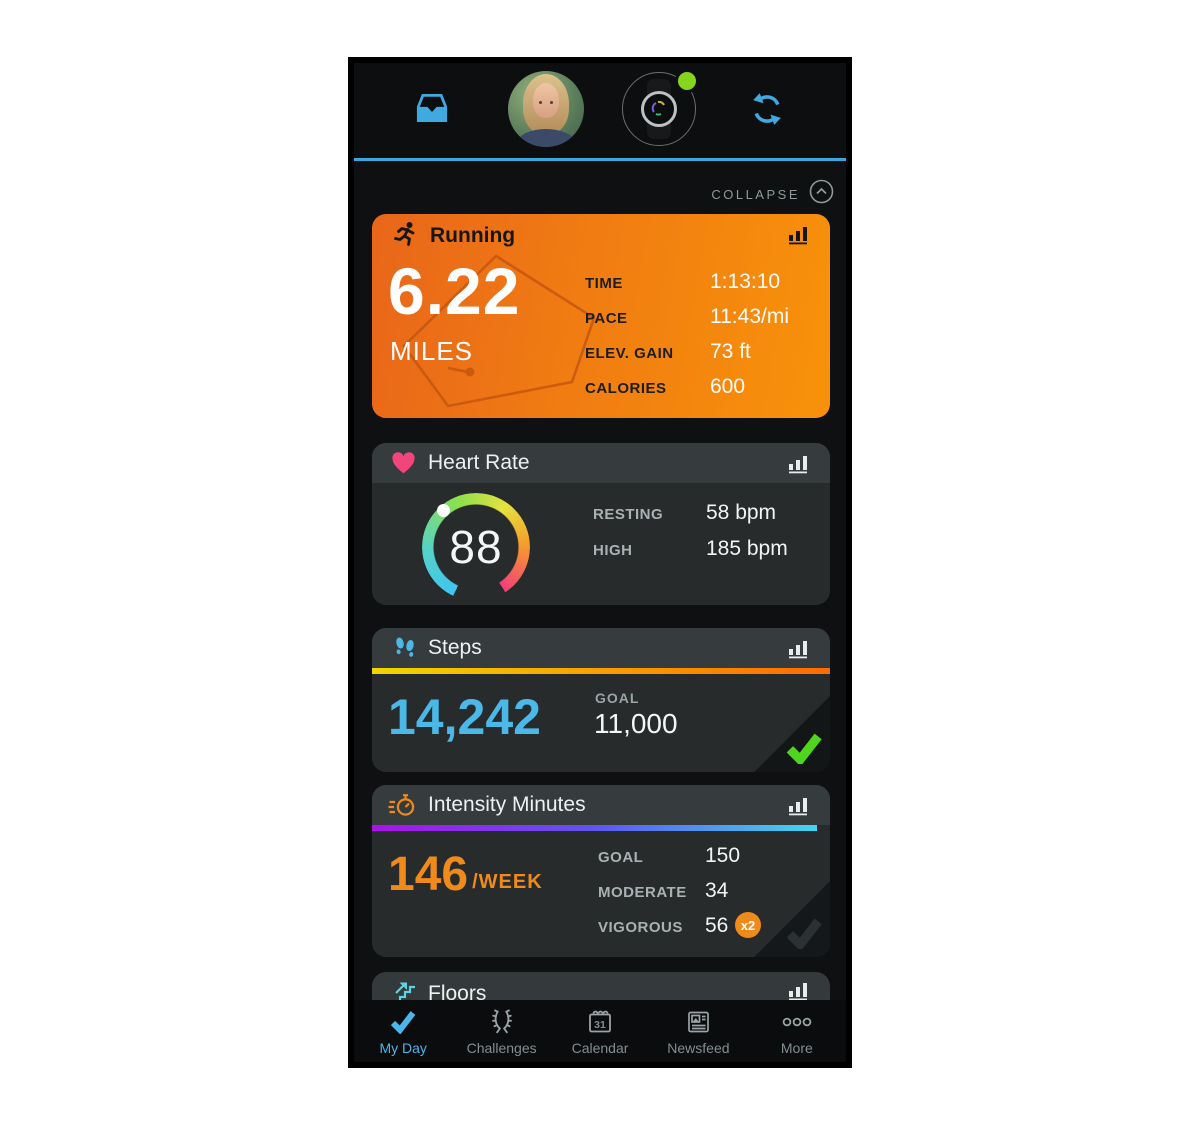 The height and width of the screenshot is (1126, 1200). I want to click on intensity-number: 146, so click(428, 874).